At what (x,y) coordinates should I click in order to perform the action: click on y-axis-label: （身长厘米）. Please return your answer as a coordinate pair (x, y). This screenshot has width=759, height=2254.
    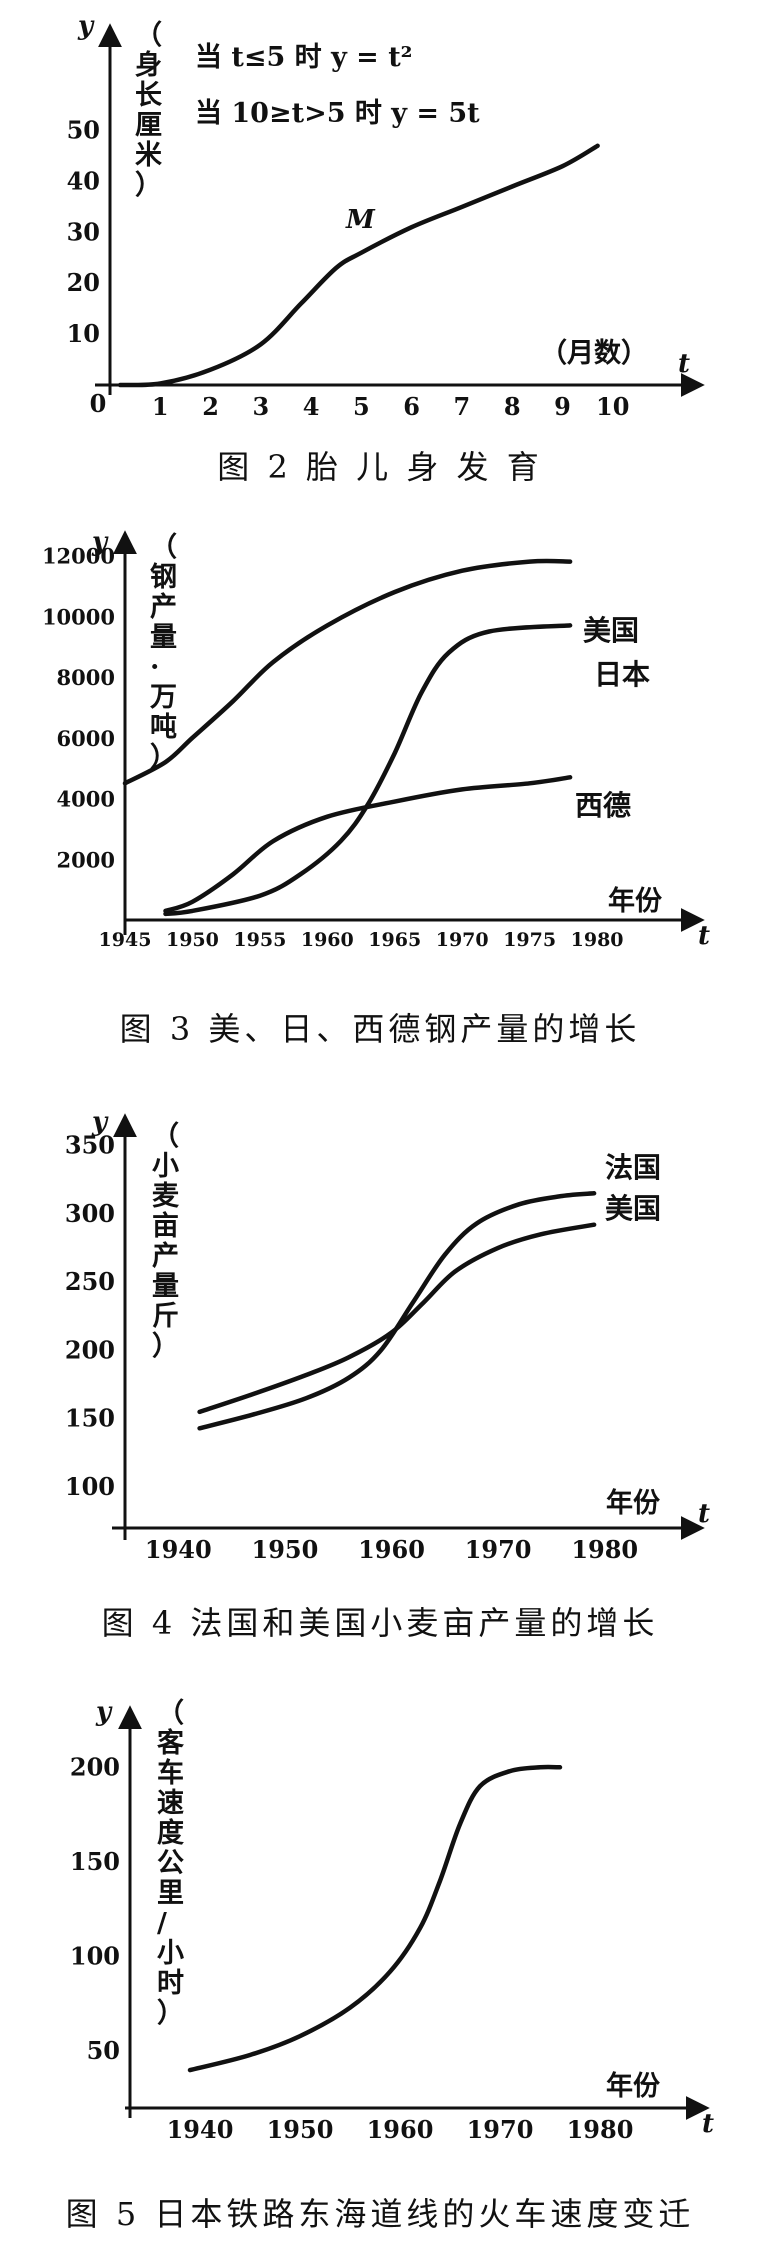
    Looking at the image, I should click on (149, 110).